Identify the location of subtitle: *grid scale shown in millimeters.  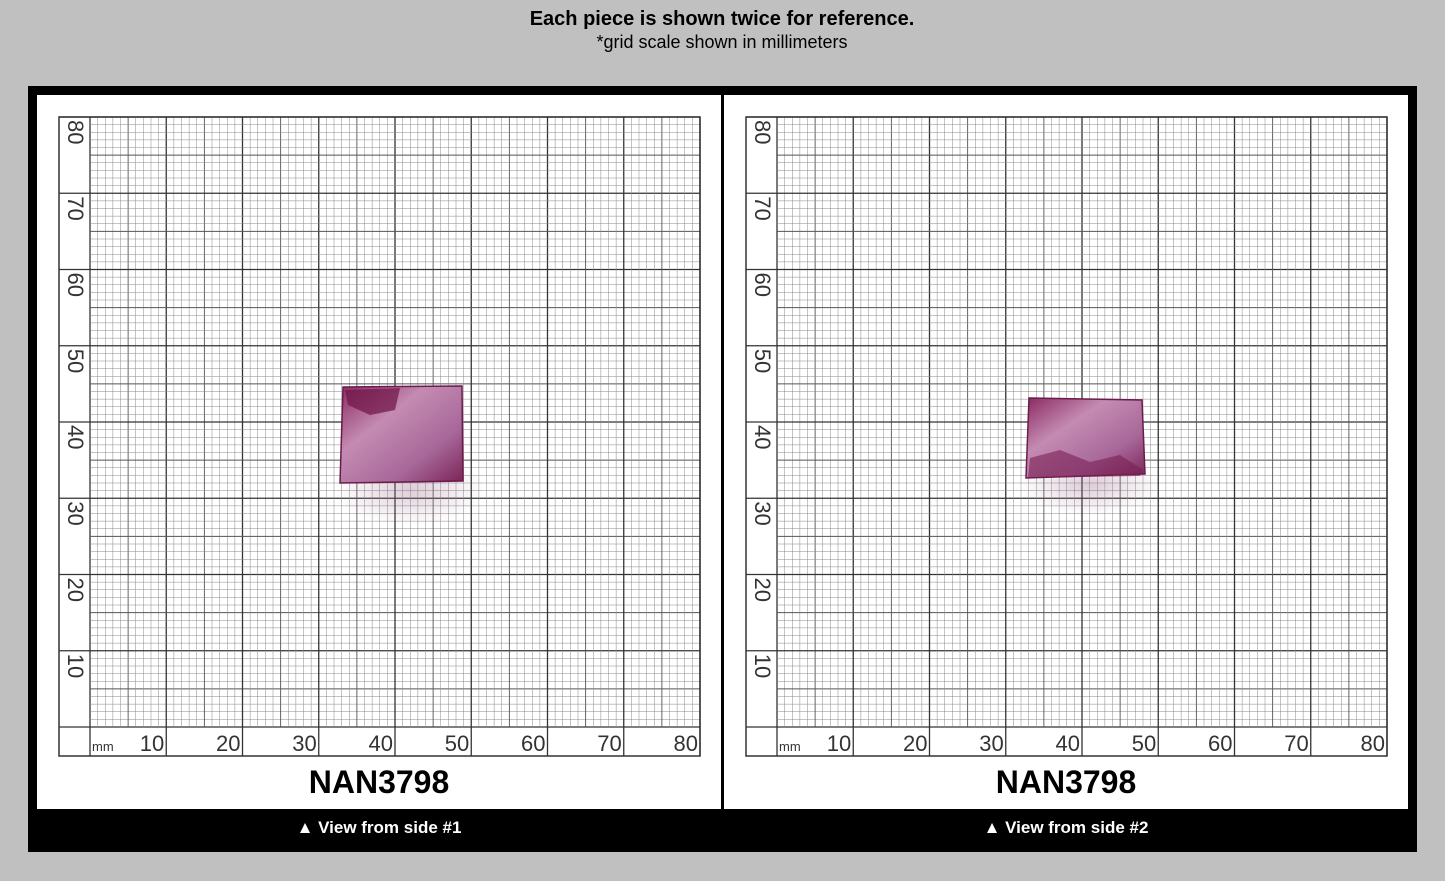
(721, 42).